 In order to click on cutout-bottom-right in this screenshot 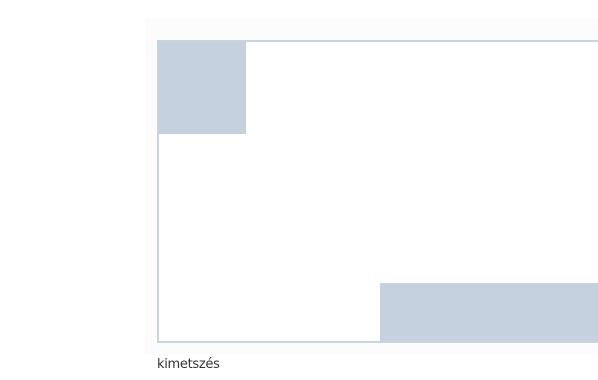, I will do `click(489, 312)`.